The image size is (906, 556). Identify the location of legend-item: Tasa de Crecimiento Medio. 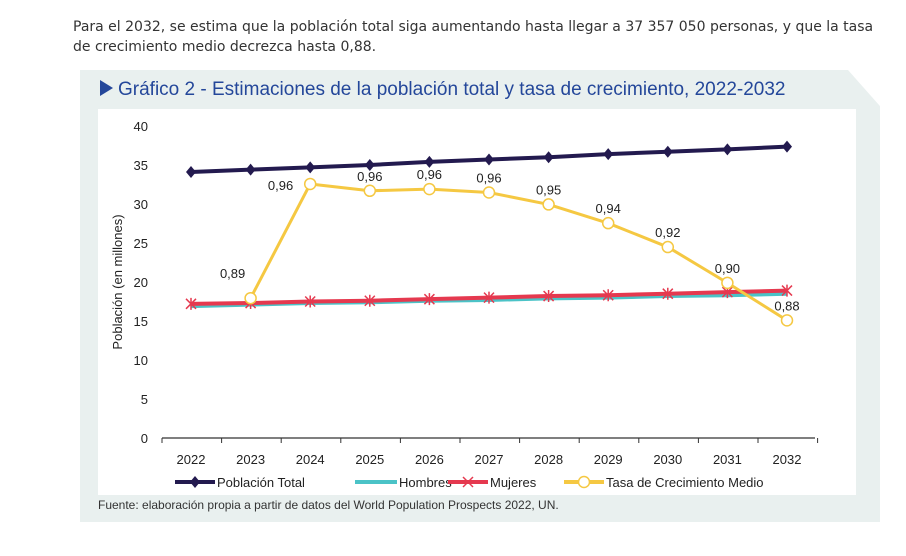
(664, 482).